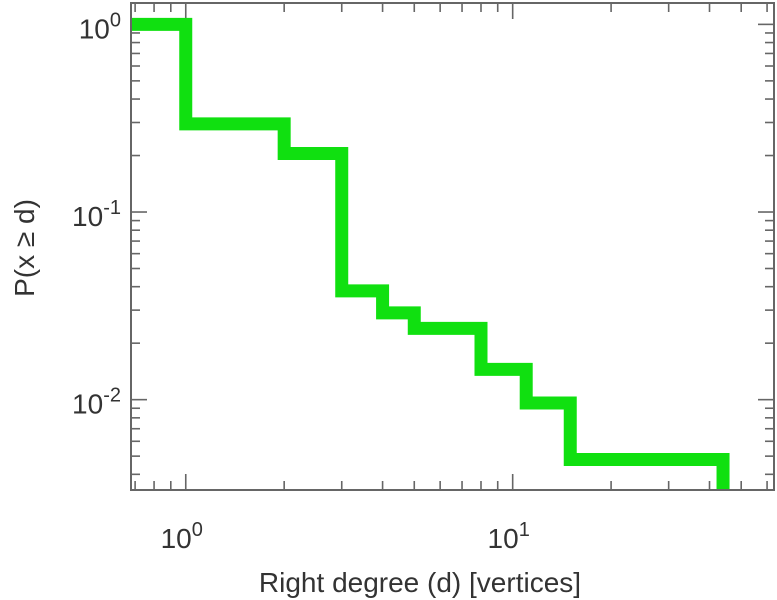 The width and height of the screenshot is (777, 600). I want to click on y-tick-label: 10⁰, so click(100, 26).